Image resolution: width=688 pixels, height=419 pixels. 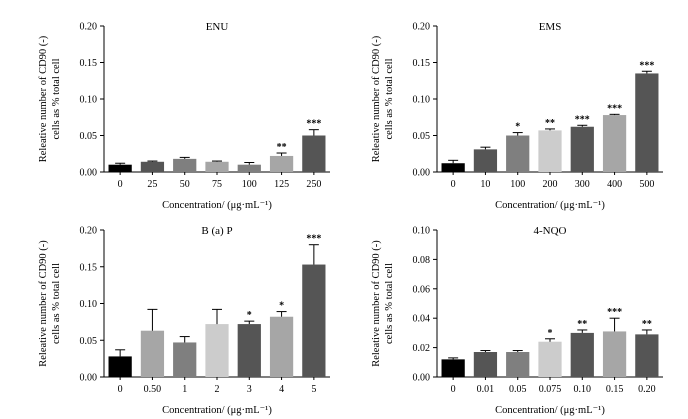 I want to click on y-tick-label: 0.08, so click(x=422, y=260).